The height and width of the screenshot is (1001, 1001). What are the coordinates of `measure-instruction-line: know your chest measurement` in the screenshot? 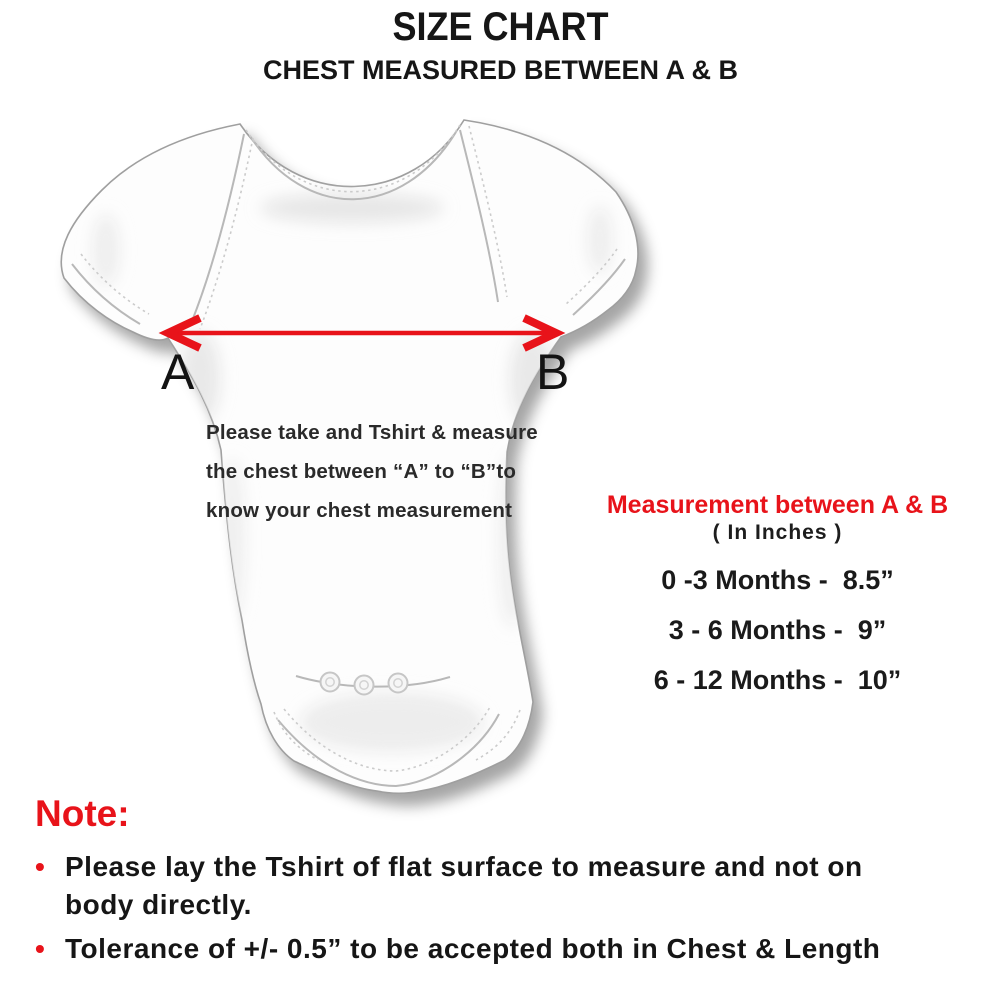 It's located at (359, 510).